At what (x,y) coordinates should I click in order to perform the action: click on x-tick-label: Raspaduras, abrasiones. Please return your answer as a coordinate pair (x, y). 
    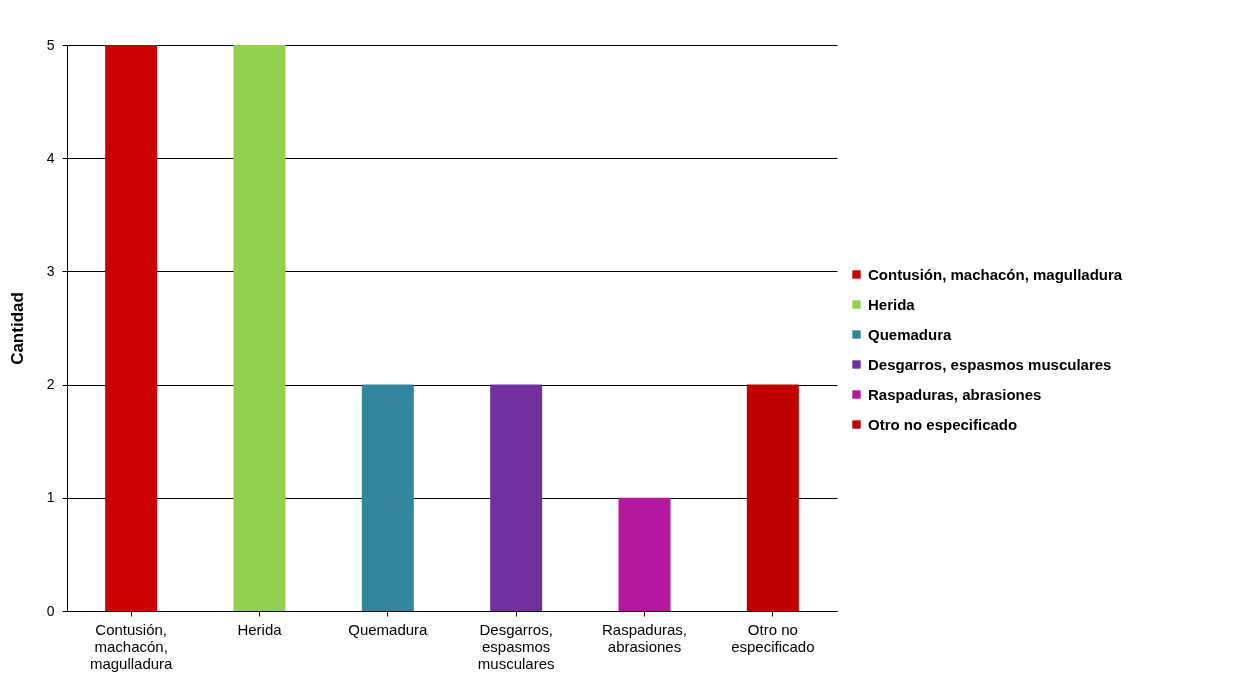
    Looking at the image, I should click on (644, 637).